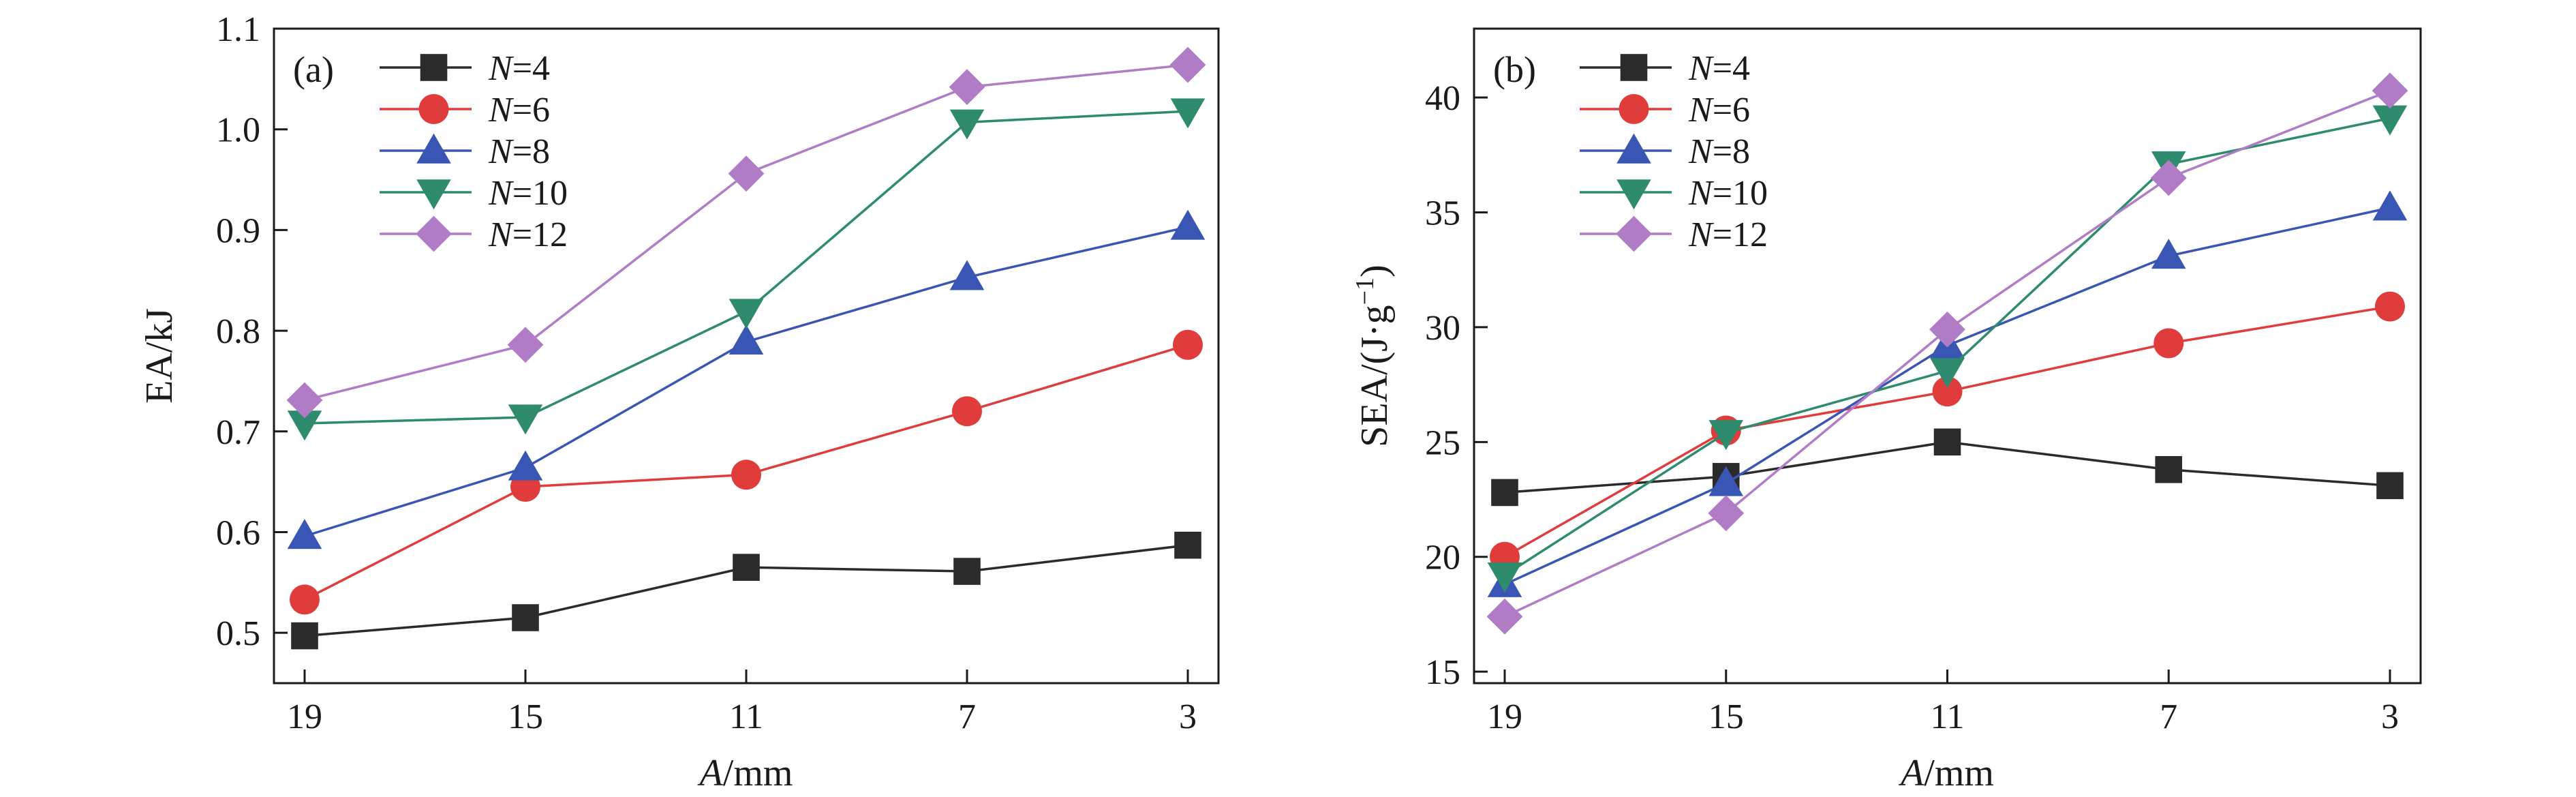 The image size is (2576, 797). Describe the element at coordinates (1504, 716) in the screenshot. I see `x-tick-label: 19` at that location.